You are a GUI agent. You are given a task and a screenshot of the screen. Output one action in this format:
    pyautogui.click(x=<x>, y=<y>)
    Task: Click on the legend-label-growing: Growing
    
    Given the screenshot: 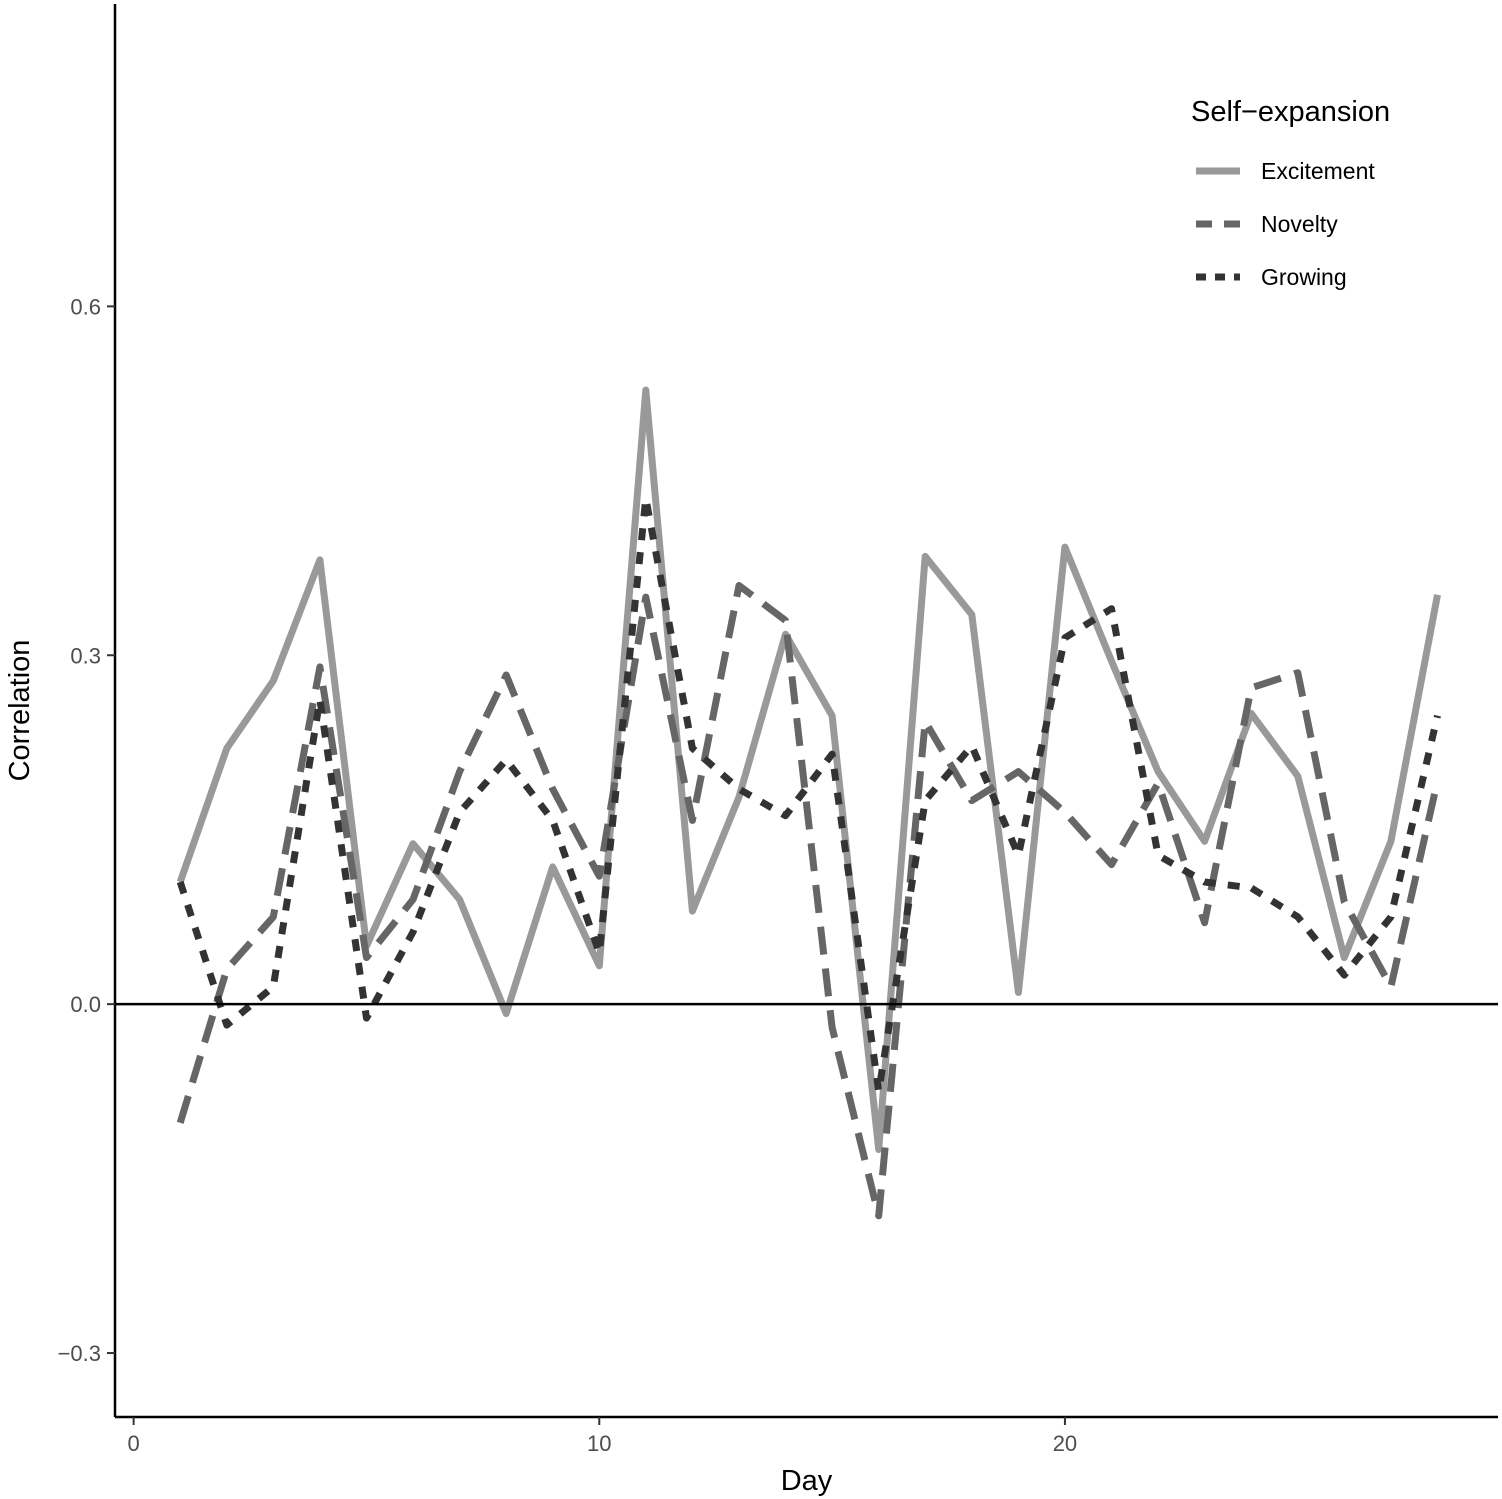 What is the action you would take?
    pyautogui.click(x=1304, y=277)
    